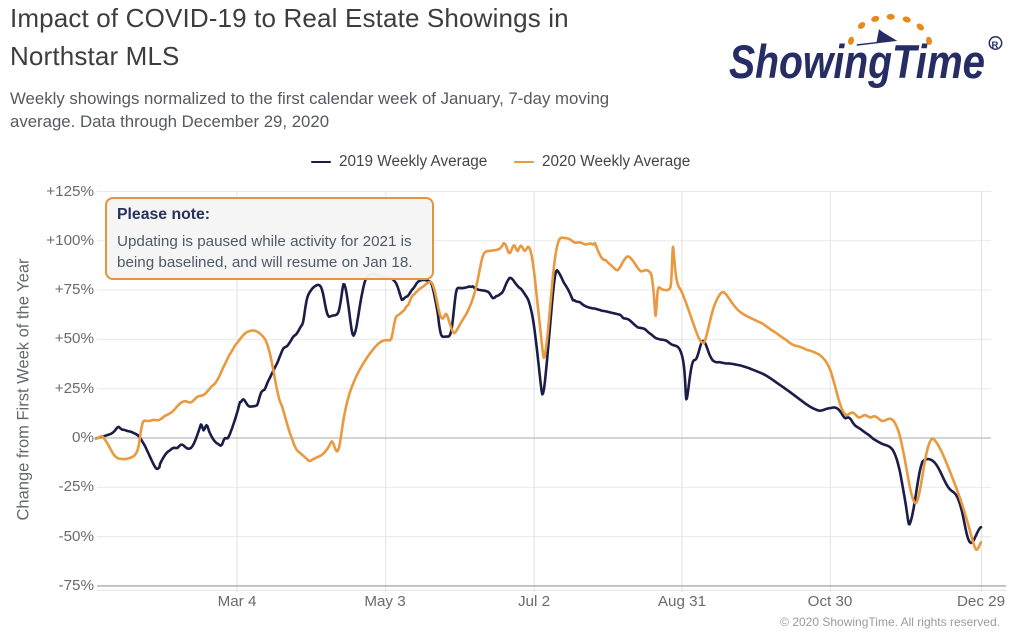  I want to click on svg-text: Time, so click(938, 61).